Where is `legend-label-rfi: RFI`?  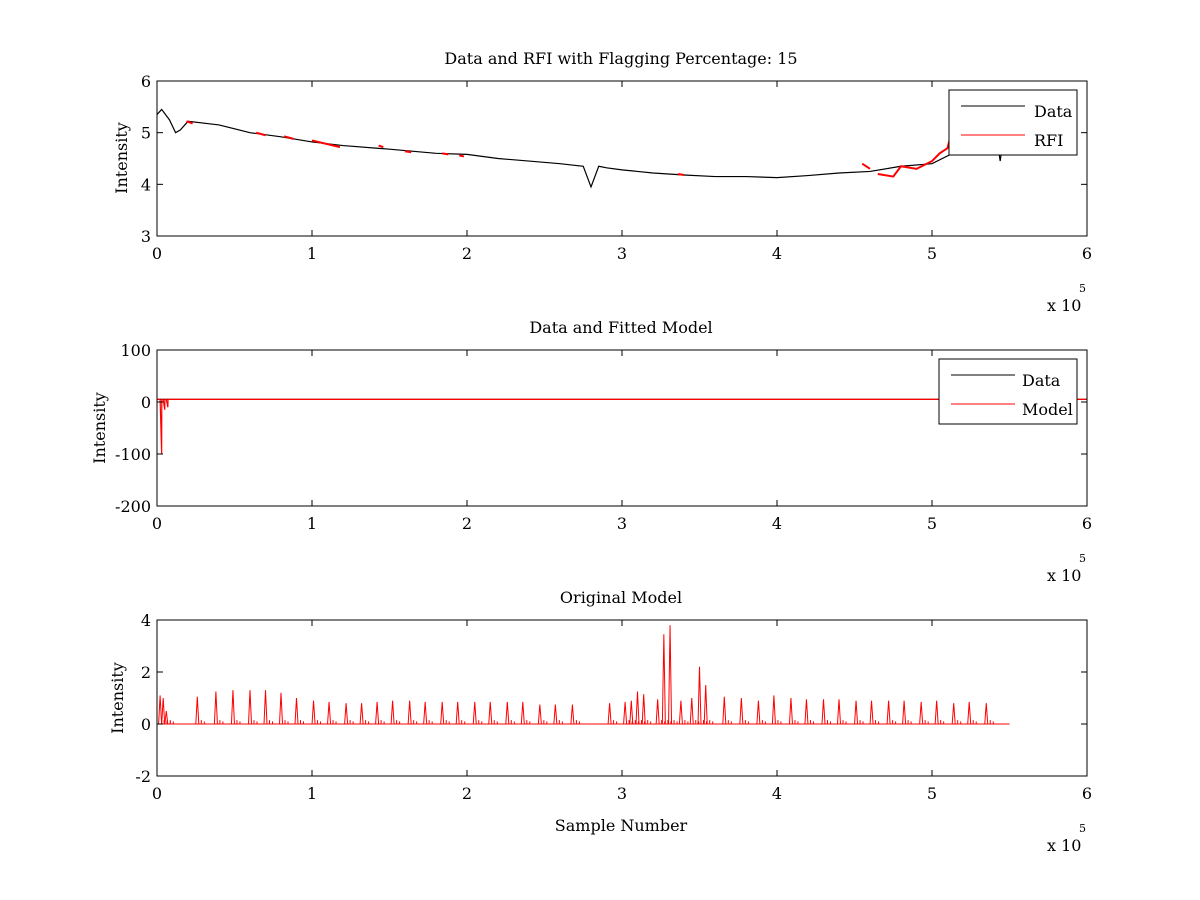 legend-label-rfi: RFI is located at coordinates (1048, 140).